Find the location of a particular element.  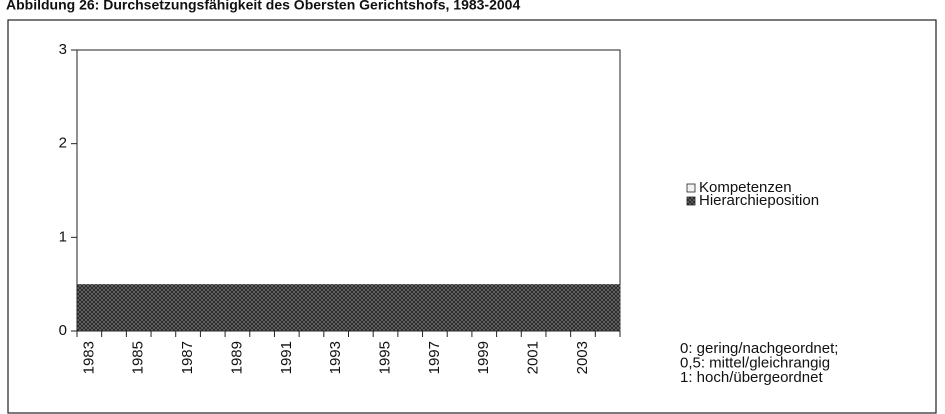

x-tick-label: 1985 is located at coordinates (138, 357).